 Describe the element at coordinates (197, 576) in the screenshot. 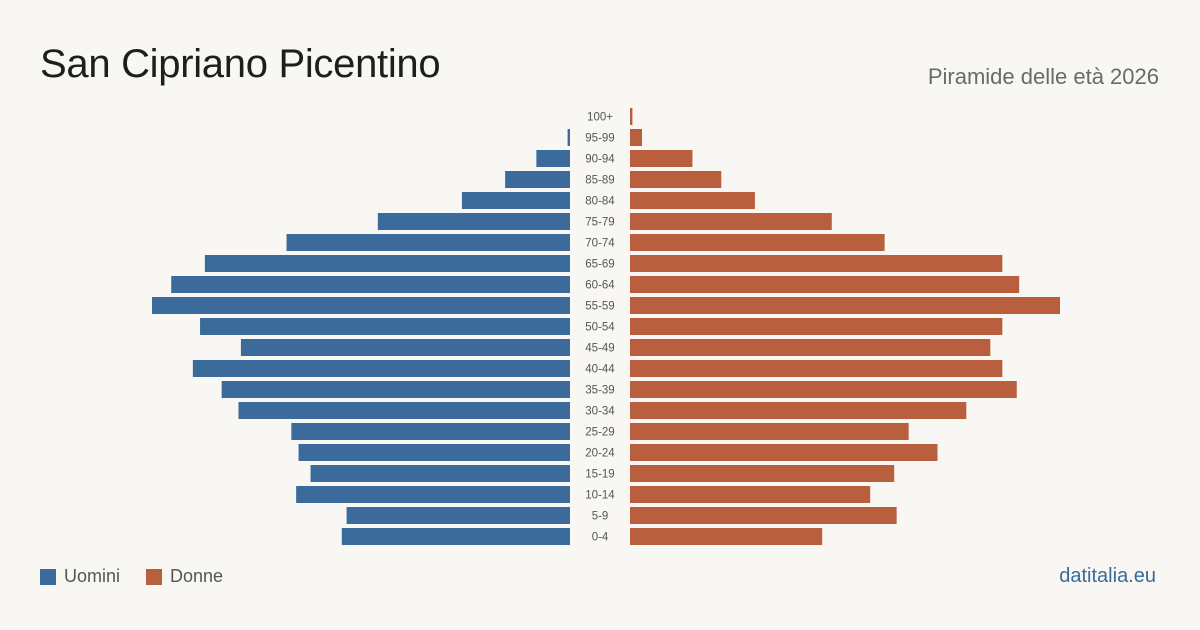

I see `legend-label-women: Donne` at that location.